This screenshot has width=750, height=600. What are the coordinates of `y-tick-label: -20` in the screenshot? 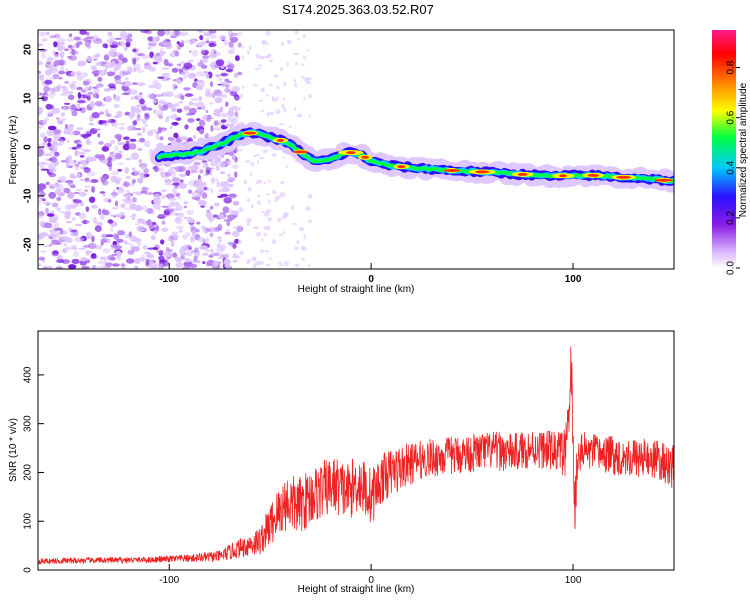 It's located at (28, 244).